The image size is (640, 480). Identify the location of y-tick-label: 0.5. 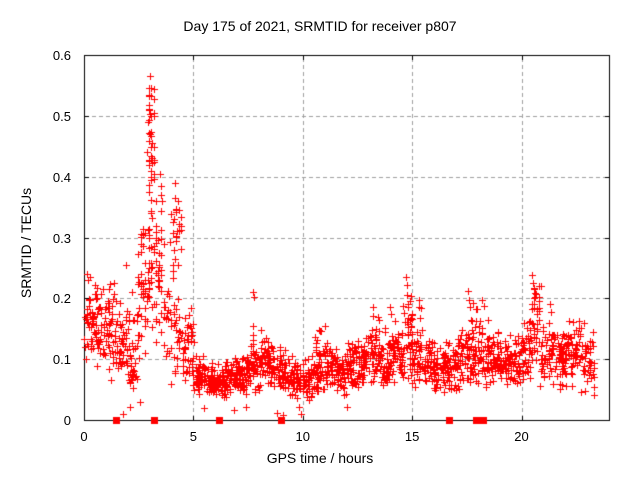
(61, 116).